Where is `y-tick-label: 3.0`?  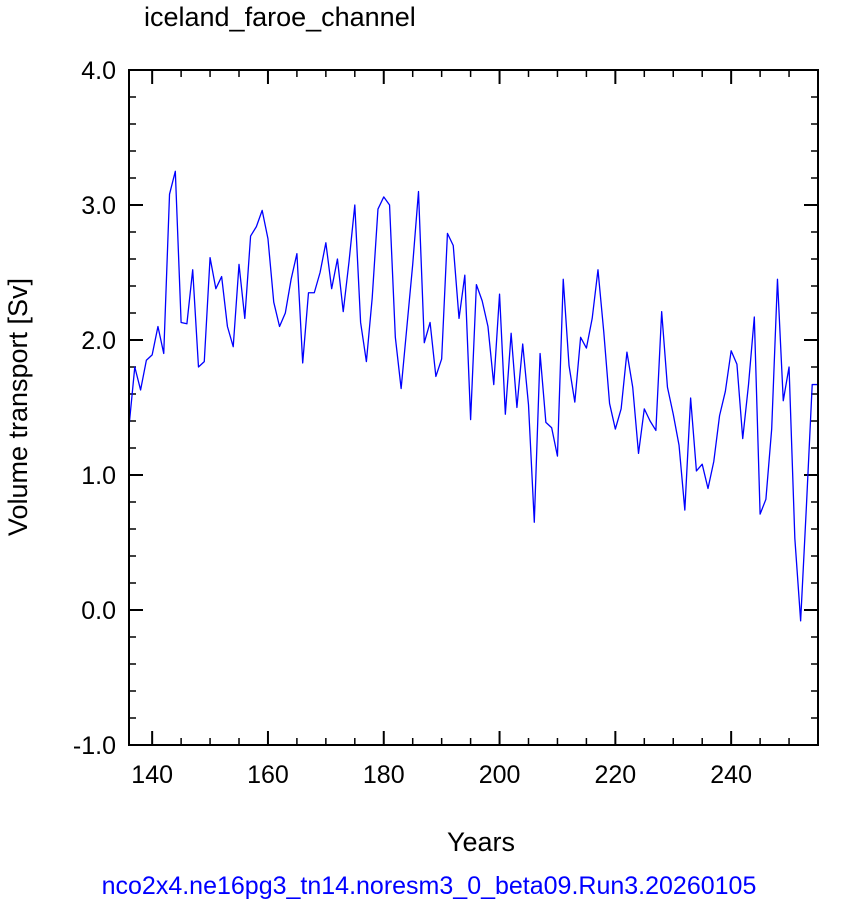
y-tick-label: 3.0 is located at coordinates (98, 206).